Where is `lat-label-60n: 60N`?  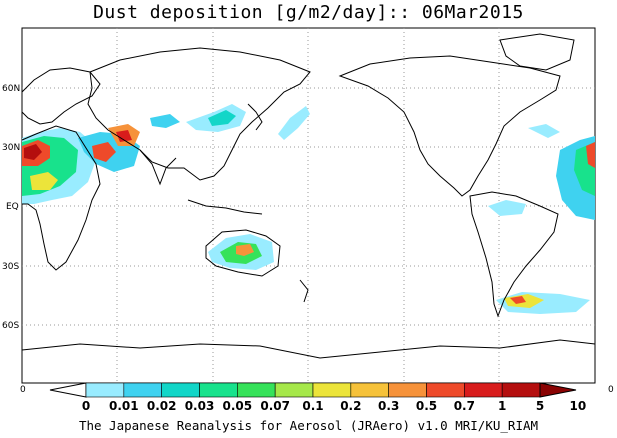
lat-label-60n: 60N is located at coordinates (11, 89).